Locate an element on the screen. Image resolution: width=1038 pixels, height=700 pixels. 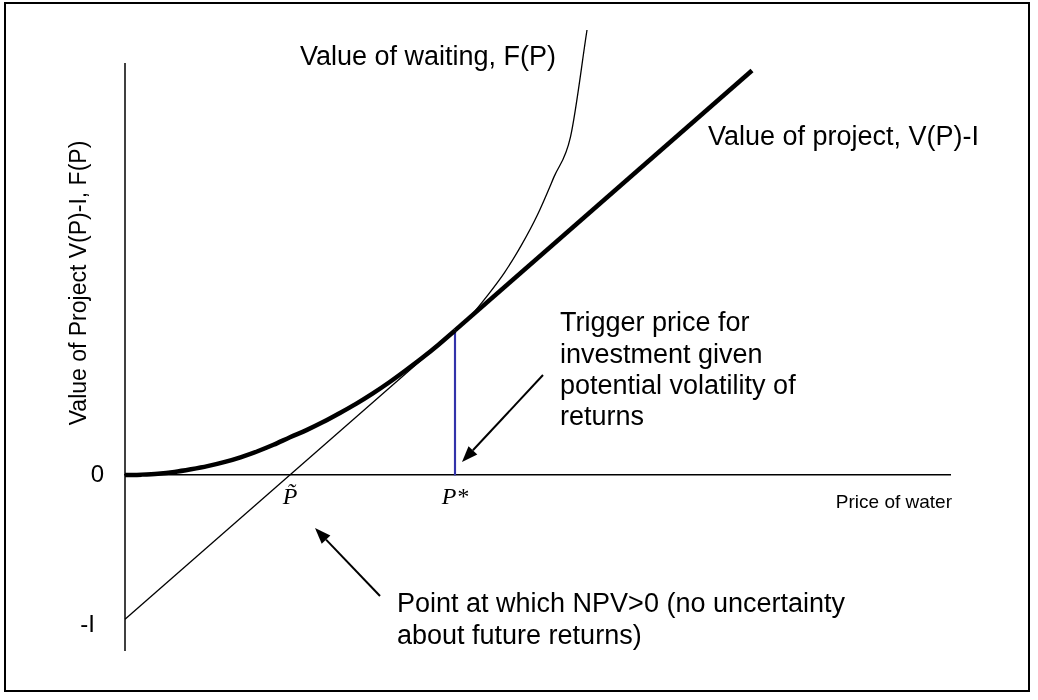
annotation: Trigger price for investment given potential volatility of returns is located at coordinates (678, 369).